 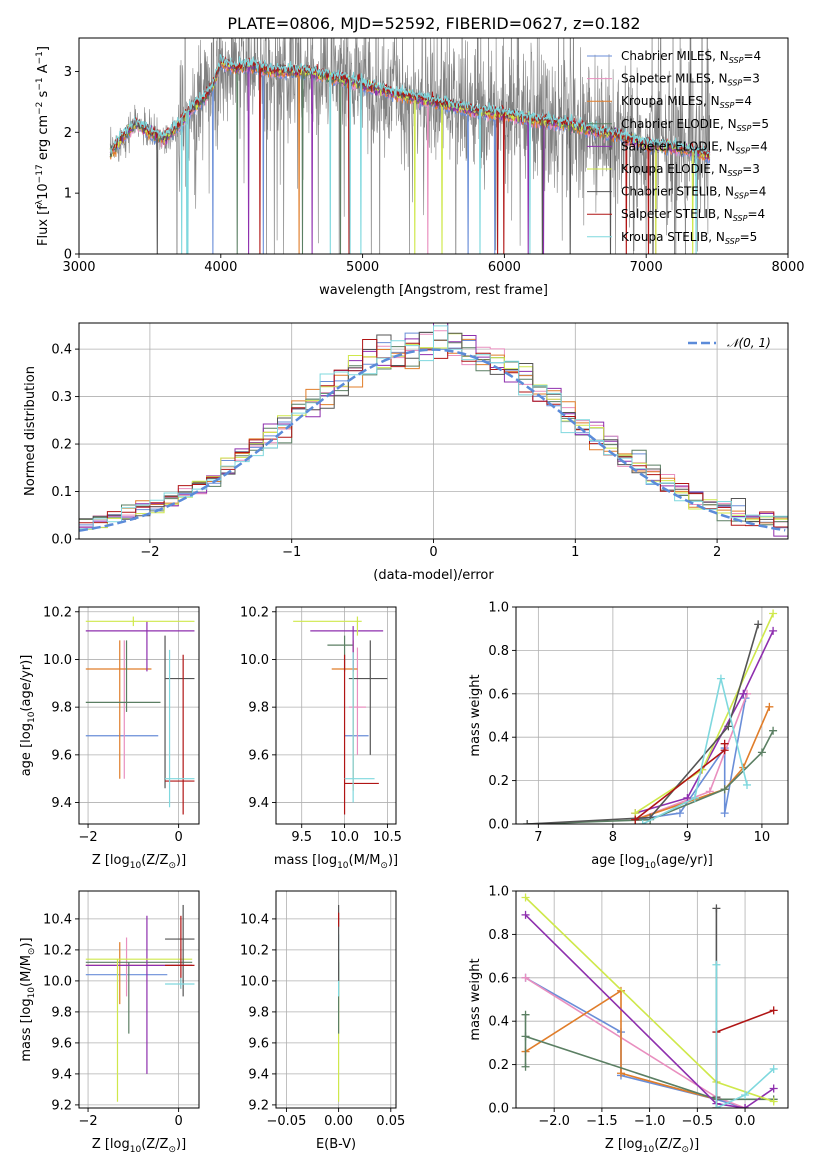 I want to click on y-tick-label: 0.8, so click(x=498, y=935).